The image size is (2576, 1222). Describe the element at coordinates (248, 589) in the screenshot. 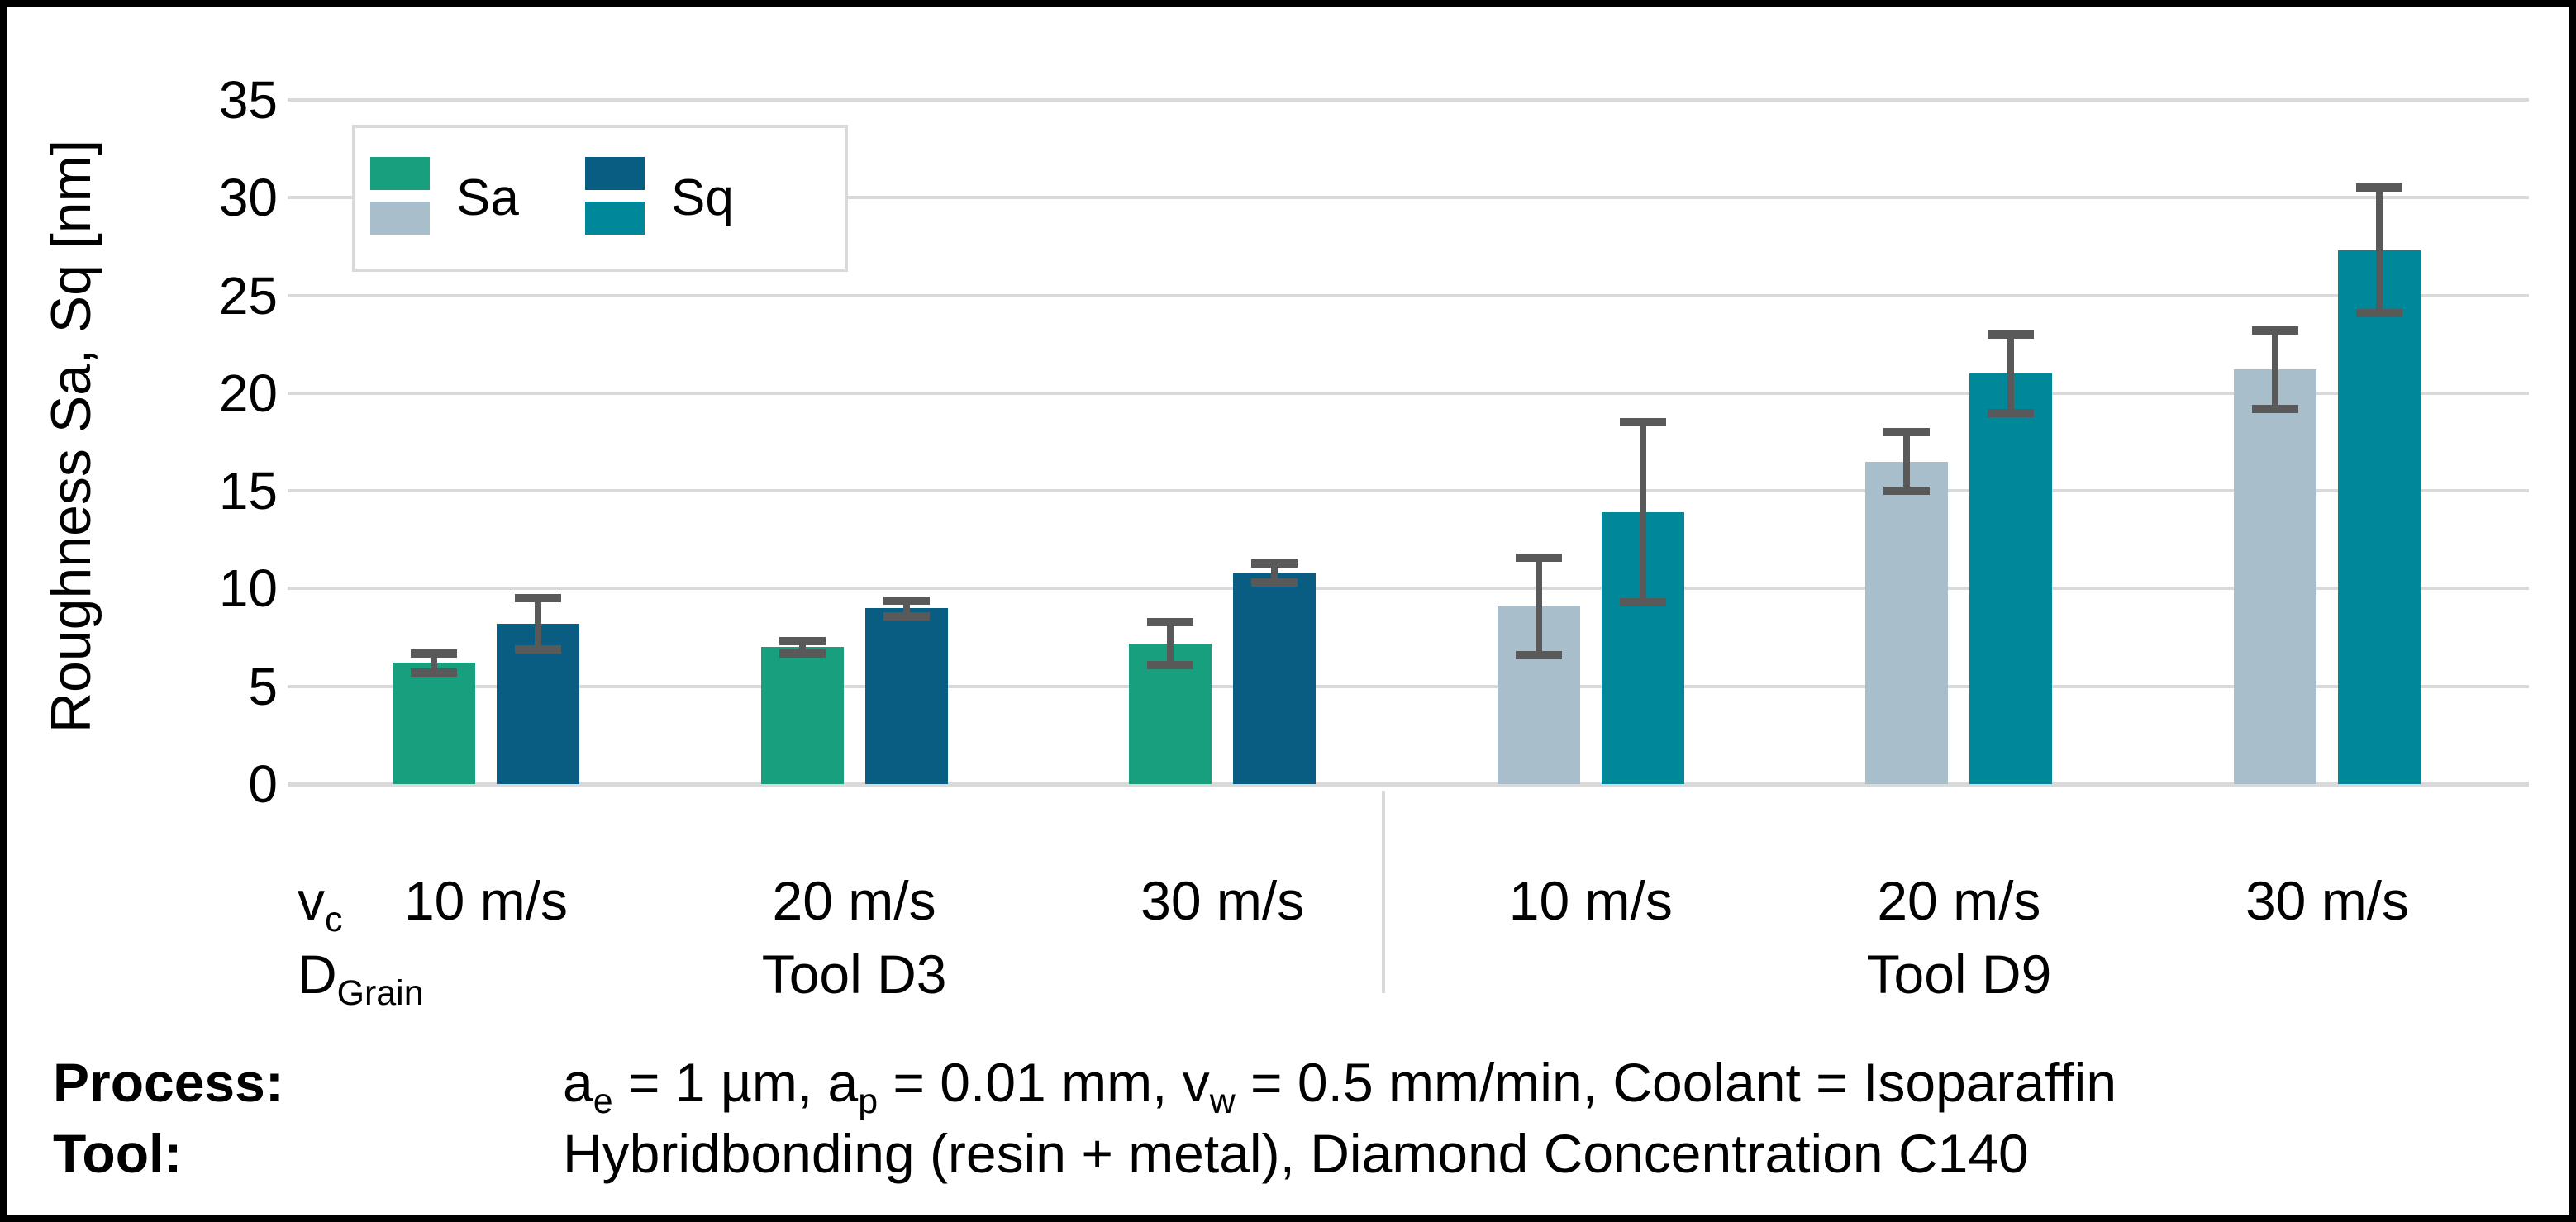

I see `y-tick-label: 10` at that location.